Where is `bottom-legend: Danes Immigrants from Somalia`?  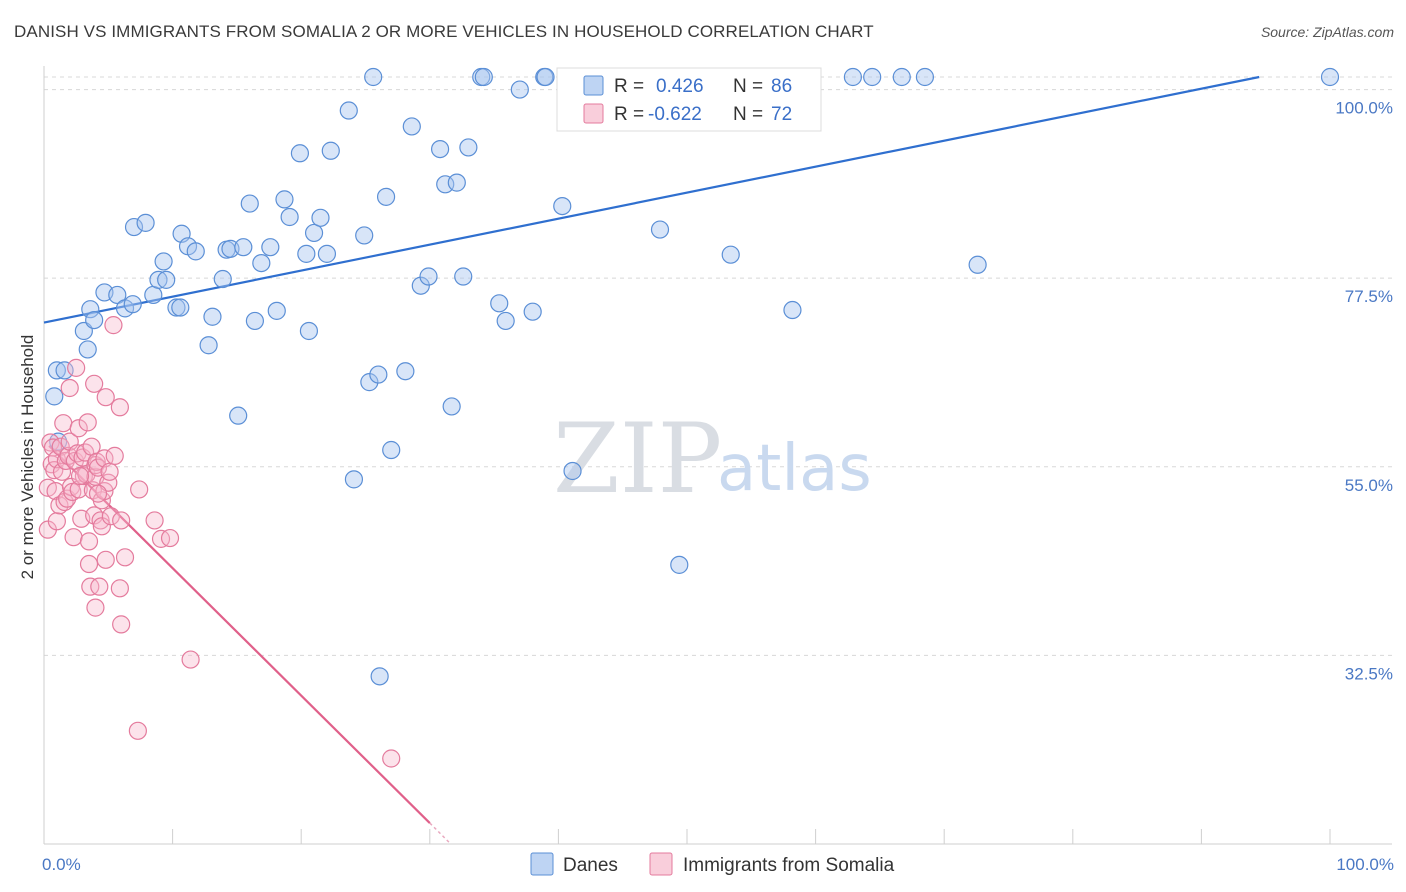 bottom-legend: Danes Immigrants from Somalia is located at coordinates (712, 864).